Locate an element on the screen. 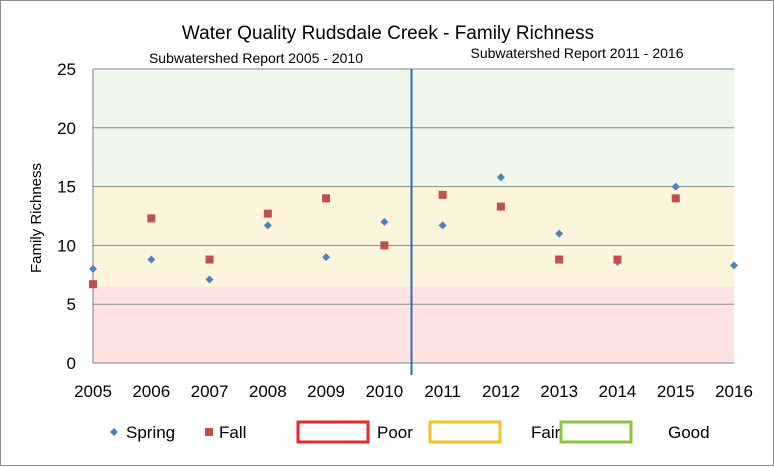  x-tick-label: 2006 is located at coordinates (151, 391).